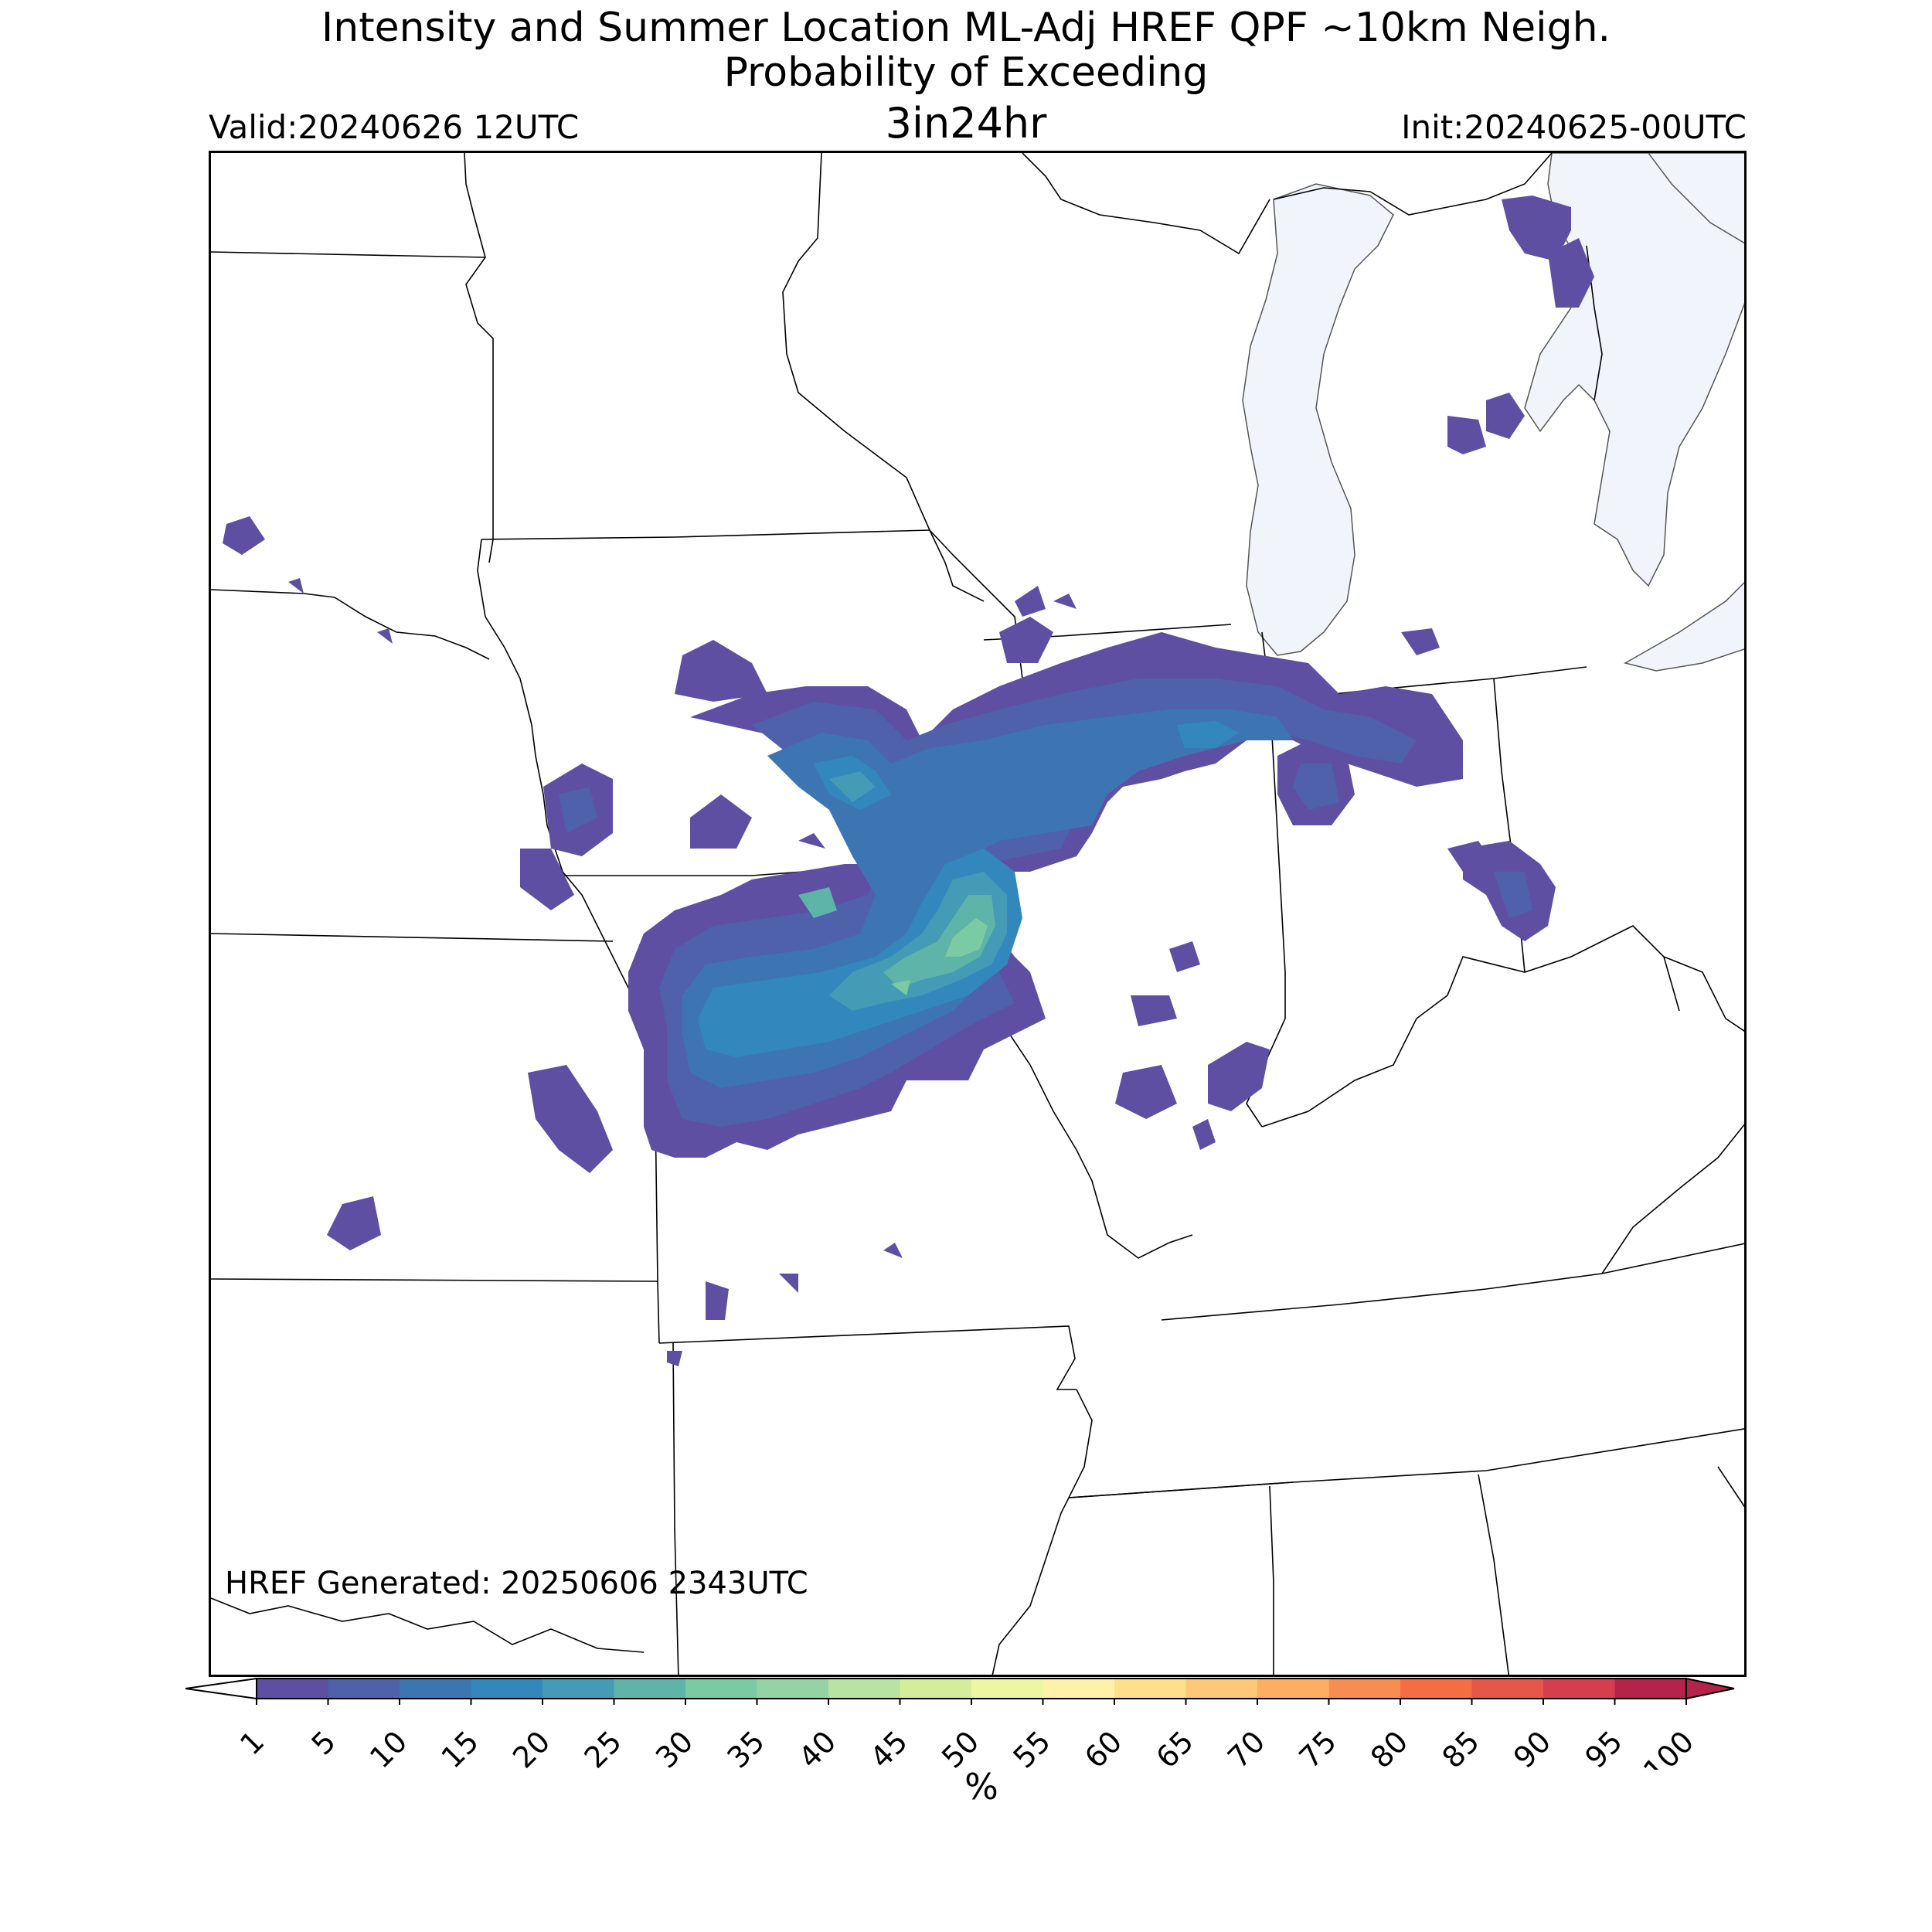 The height and width of the screenshot is (1932, 1932). I want to click on colorbar-tick-label: 100, so click(1669, 1747).